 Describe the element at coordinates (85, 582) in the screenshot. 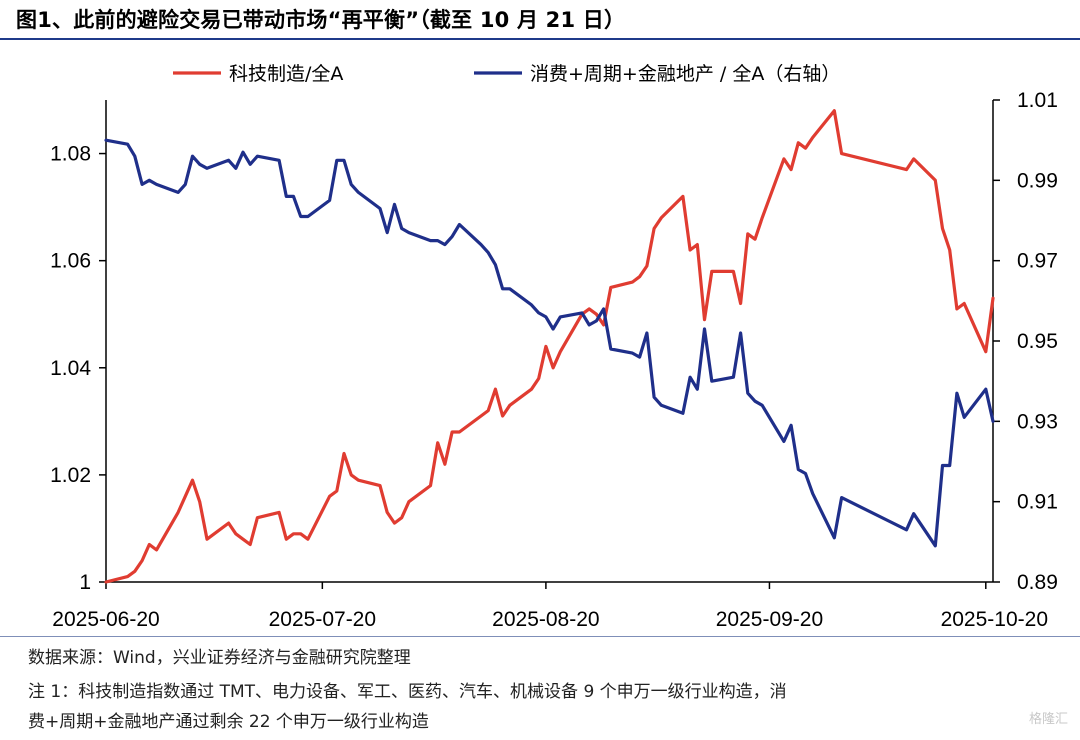

I see `y-left-tick-label-0: 1` at that location.